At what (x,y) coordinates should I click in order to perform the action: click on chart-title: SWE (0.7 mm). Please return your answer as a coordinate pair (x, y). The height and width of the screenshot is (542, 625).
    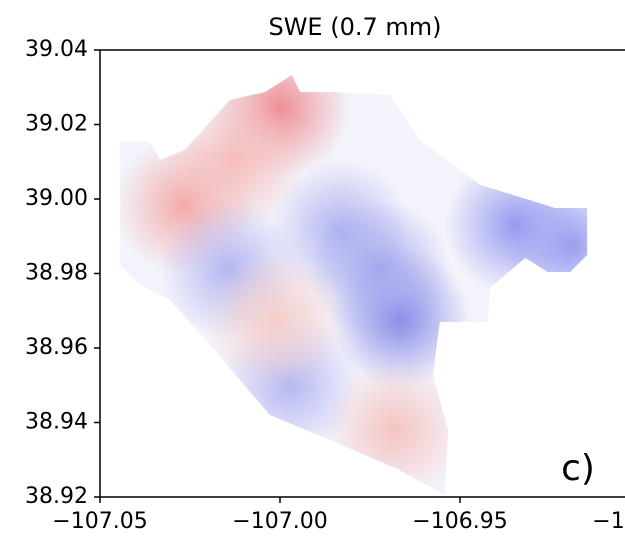
    Looking at the image, I should click on (354, 27).